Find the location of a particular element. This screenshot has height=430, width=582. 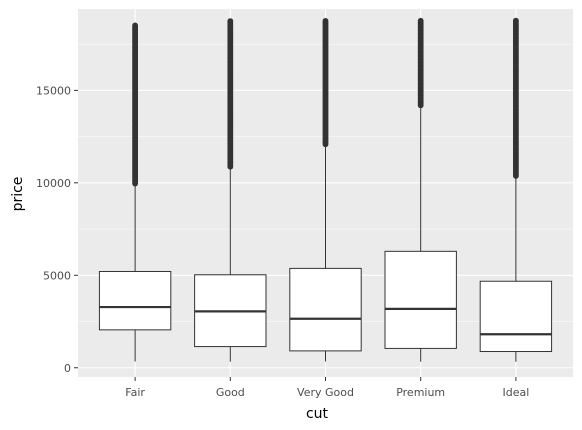

y-tick-label: 15000 is located at coordinates (53, 90).